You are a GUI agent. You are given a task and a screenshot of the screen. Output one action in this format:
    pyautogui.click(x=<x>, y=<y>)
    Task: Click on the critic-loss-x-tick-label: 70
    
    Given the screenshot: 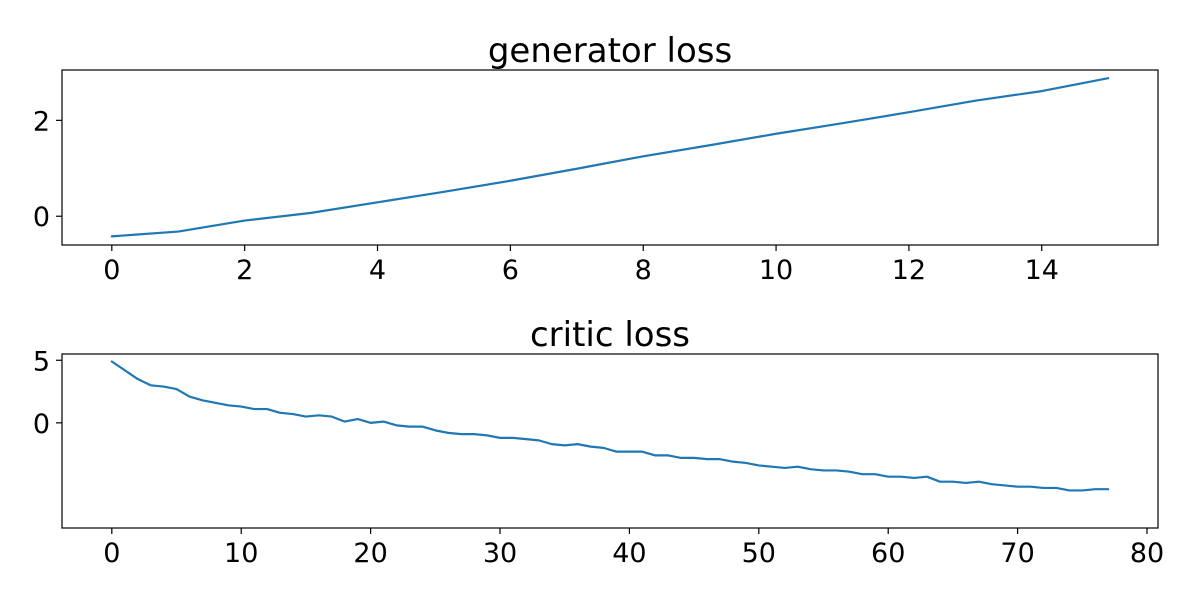 What is the action you would take?
    pyautogui.click(x=1017, y=553)
    